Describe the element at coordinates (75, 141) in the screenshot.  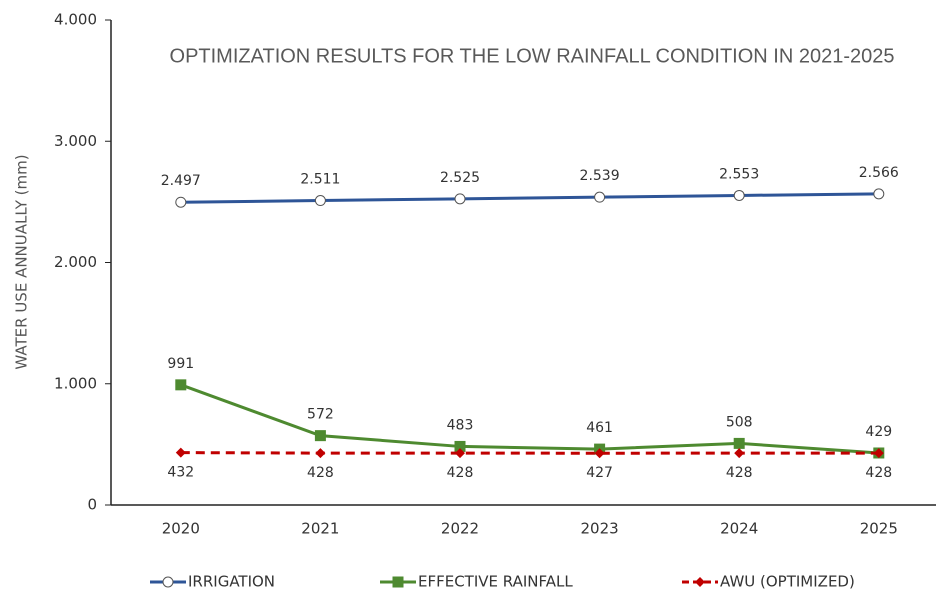
I see `y-tick-label: 3.000` at that location.